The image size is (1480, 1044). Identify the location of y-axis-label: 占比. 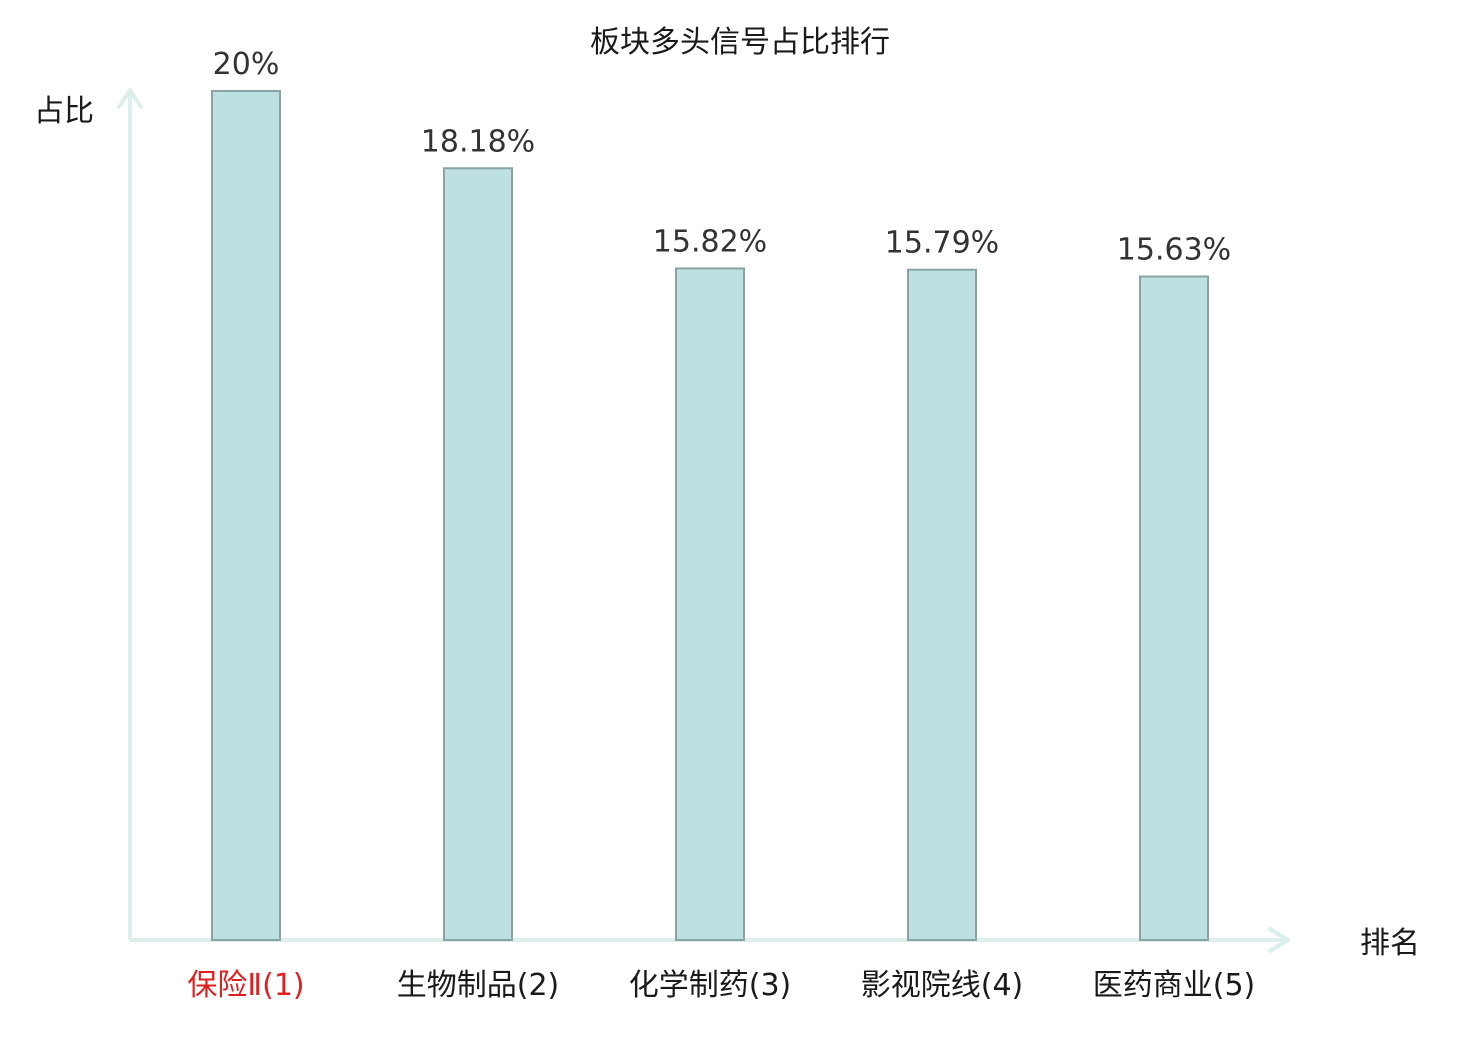
(64, 111).